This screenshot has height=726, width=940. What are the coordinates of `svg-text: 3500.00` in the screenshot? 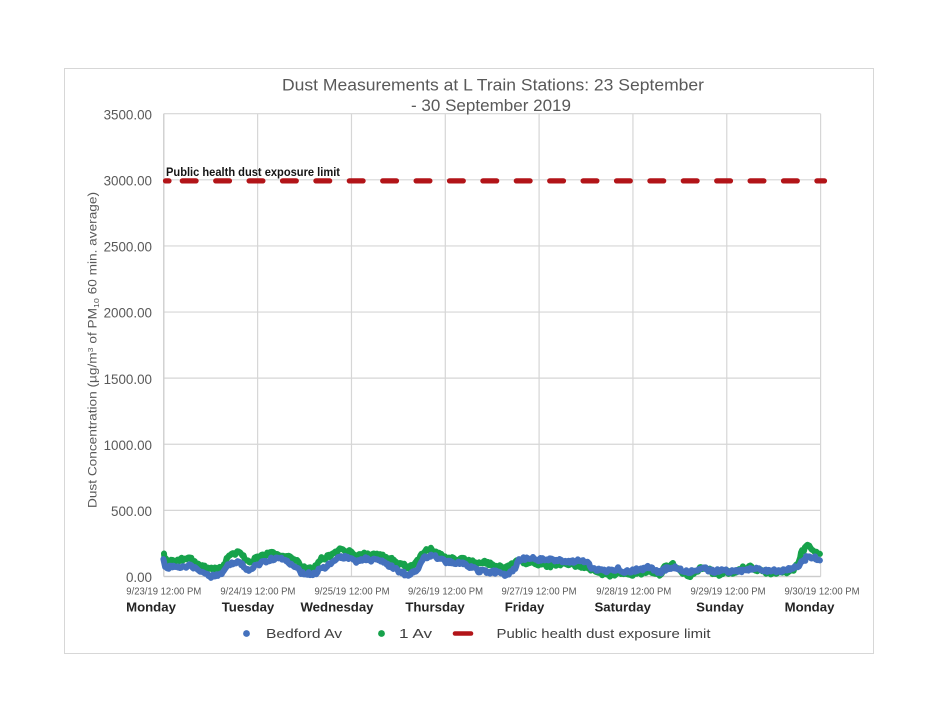 It's located at (128, 114).